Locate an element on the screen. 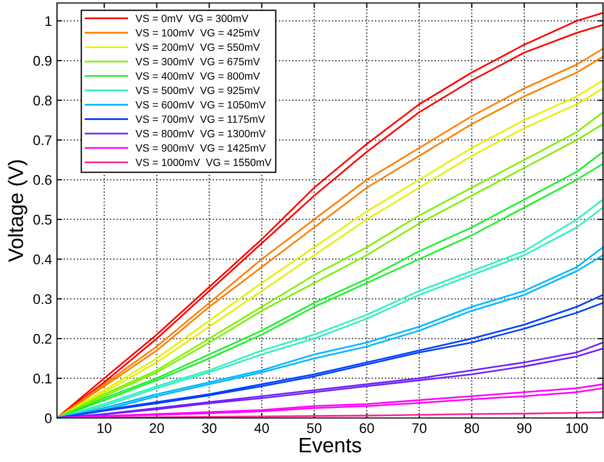 The width and height of the screenshot is (604, 462). y-tick-label: 0.2 is located at coordinates (42, 339).